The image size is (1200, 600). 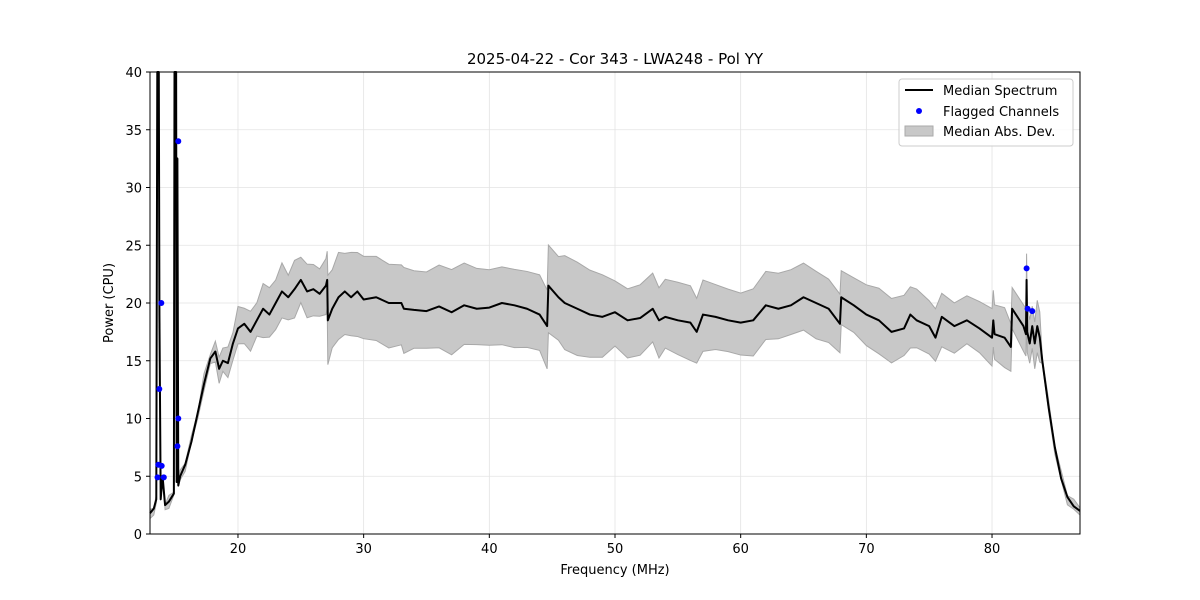 I want to click on y-tick-label: 40, so click(x=133, y=73).